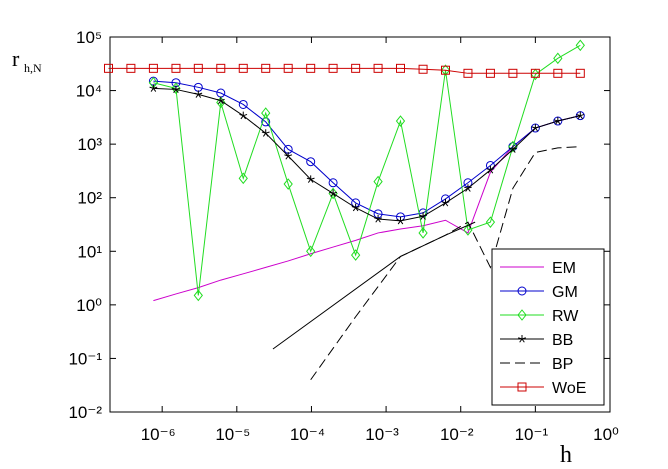  What do you see at coordinates (562, 364) in the screenshot?
I see `legend-label: BP` at bounding box center [562, 364].